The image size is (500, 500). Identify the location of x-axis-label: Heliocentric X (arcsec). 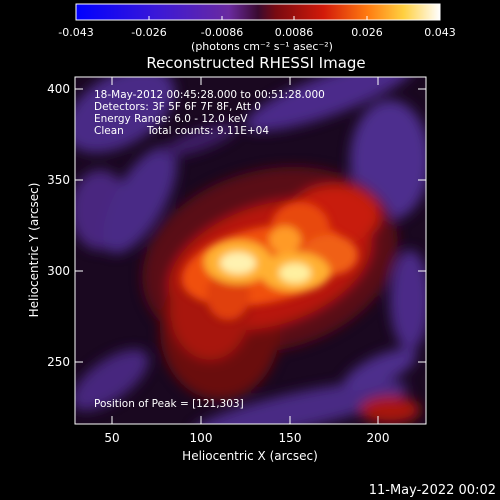
(250, 456).